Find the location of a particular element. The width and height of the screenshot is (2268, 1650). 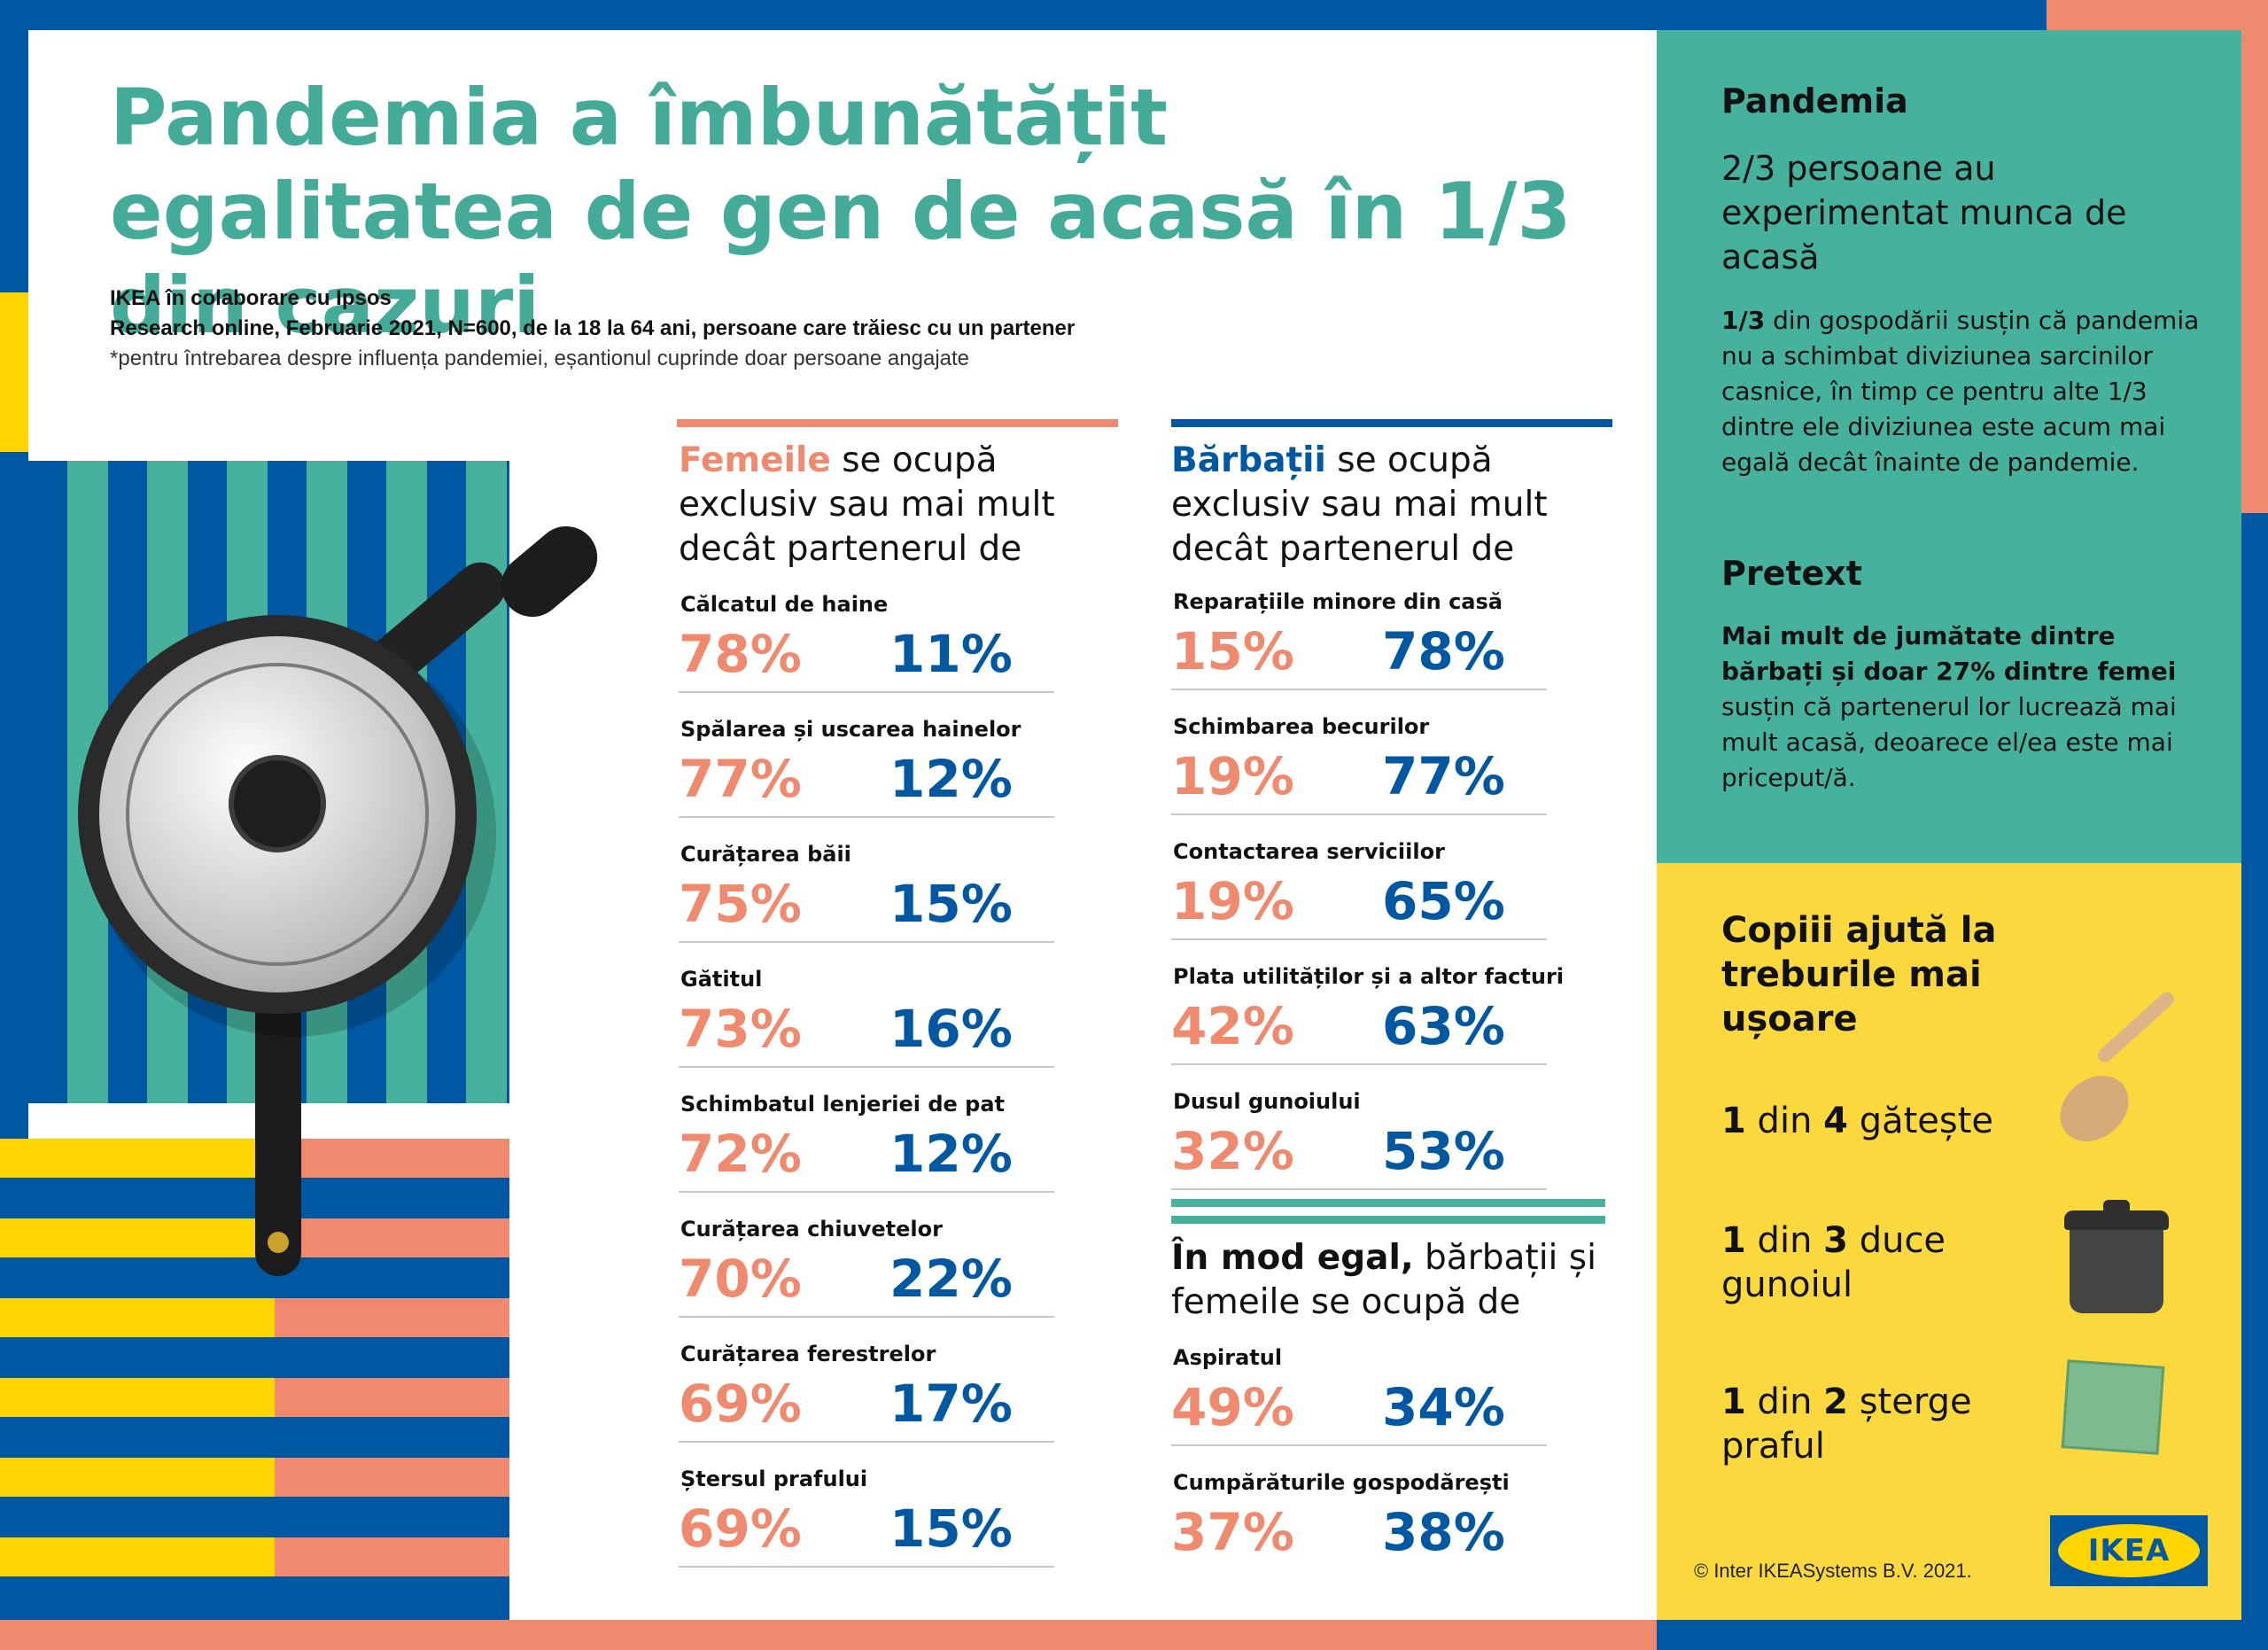

stat-label: Schimbatul lenjeriei de pat is located at coordinates (843, 1104).